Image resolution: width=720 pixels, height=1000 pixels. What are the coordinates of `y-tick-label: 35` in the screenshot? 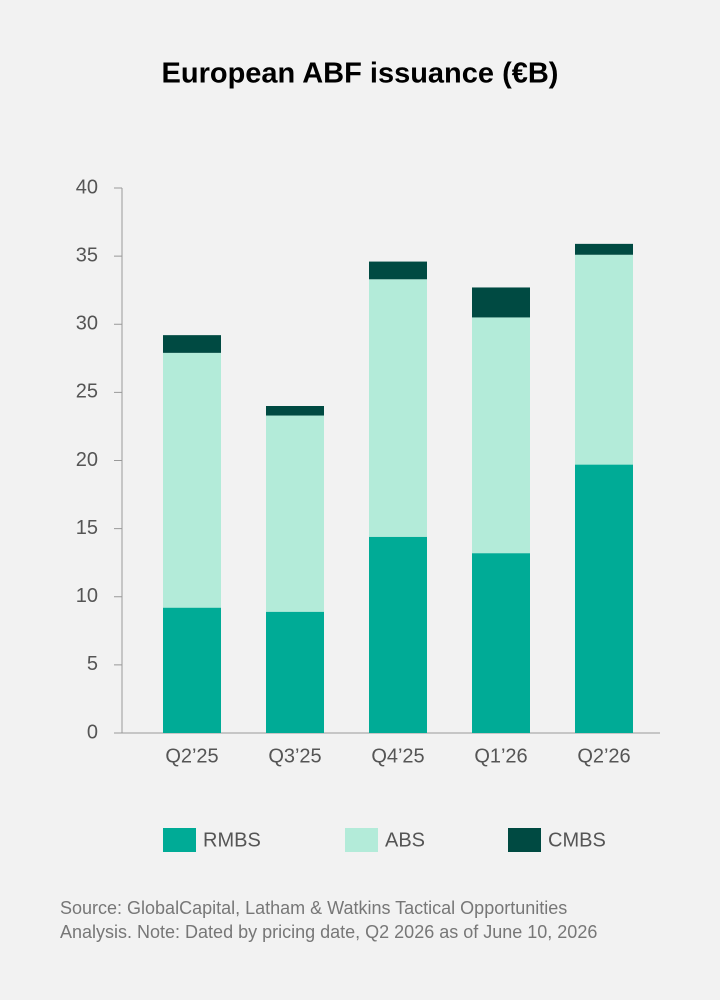 It's located at (87, 255).